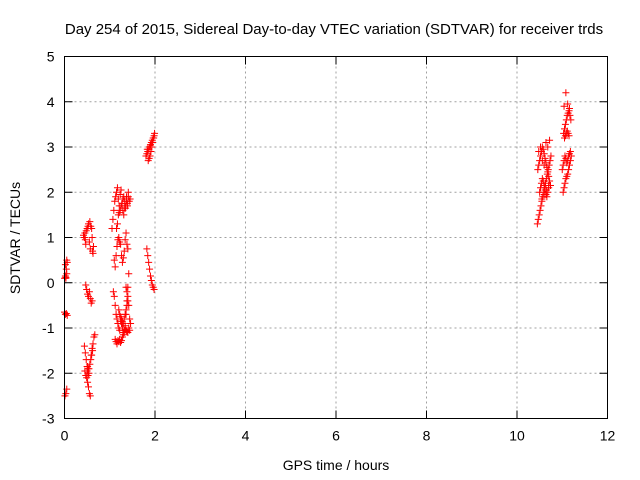 Image resolution: width=640 pixels, height=480 pixels. I want to click on x-tick-label: 0, so click(65, 436).